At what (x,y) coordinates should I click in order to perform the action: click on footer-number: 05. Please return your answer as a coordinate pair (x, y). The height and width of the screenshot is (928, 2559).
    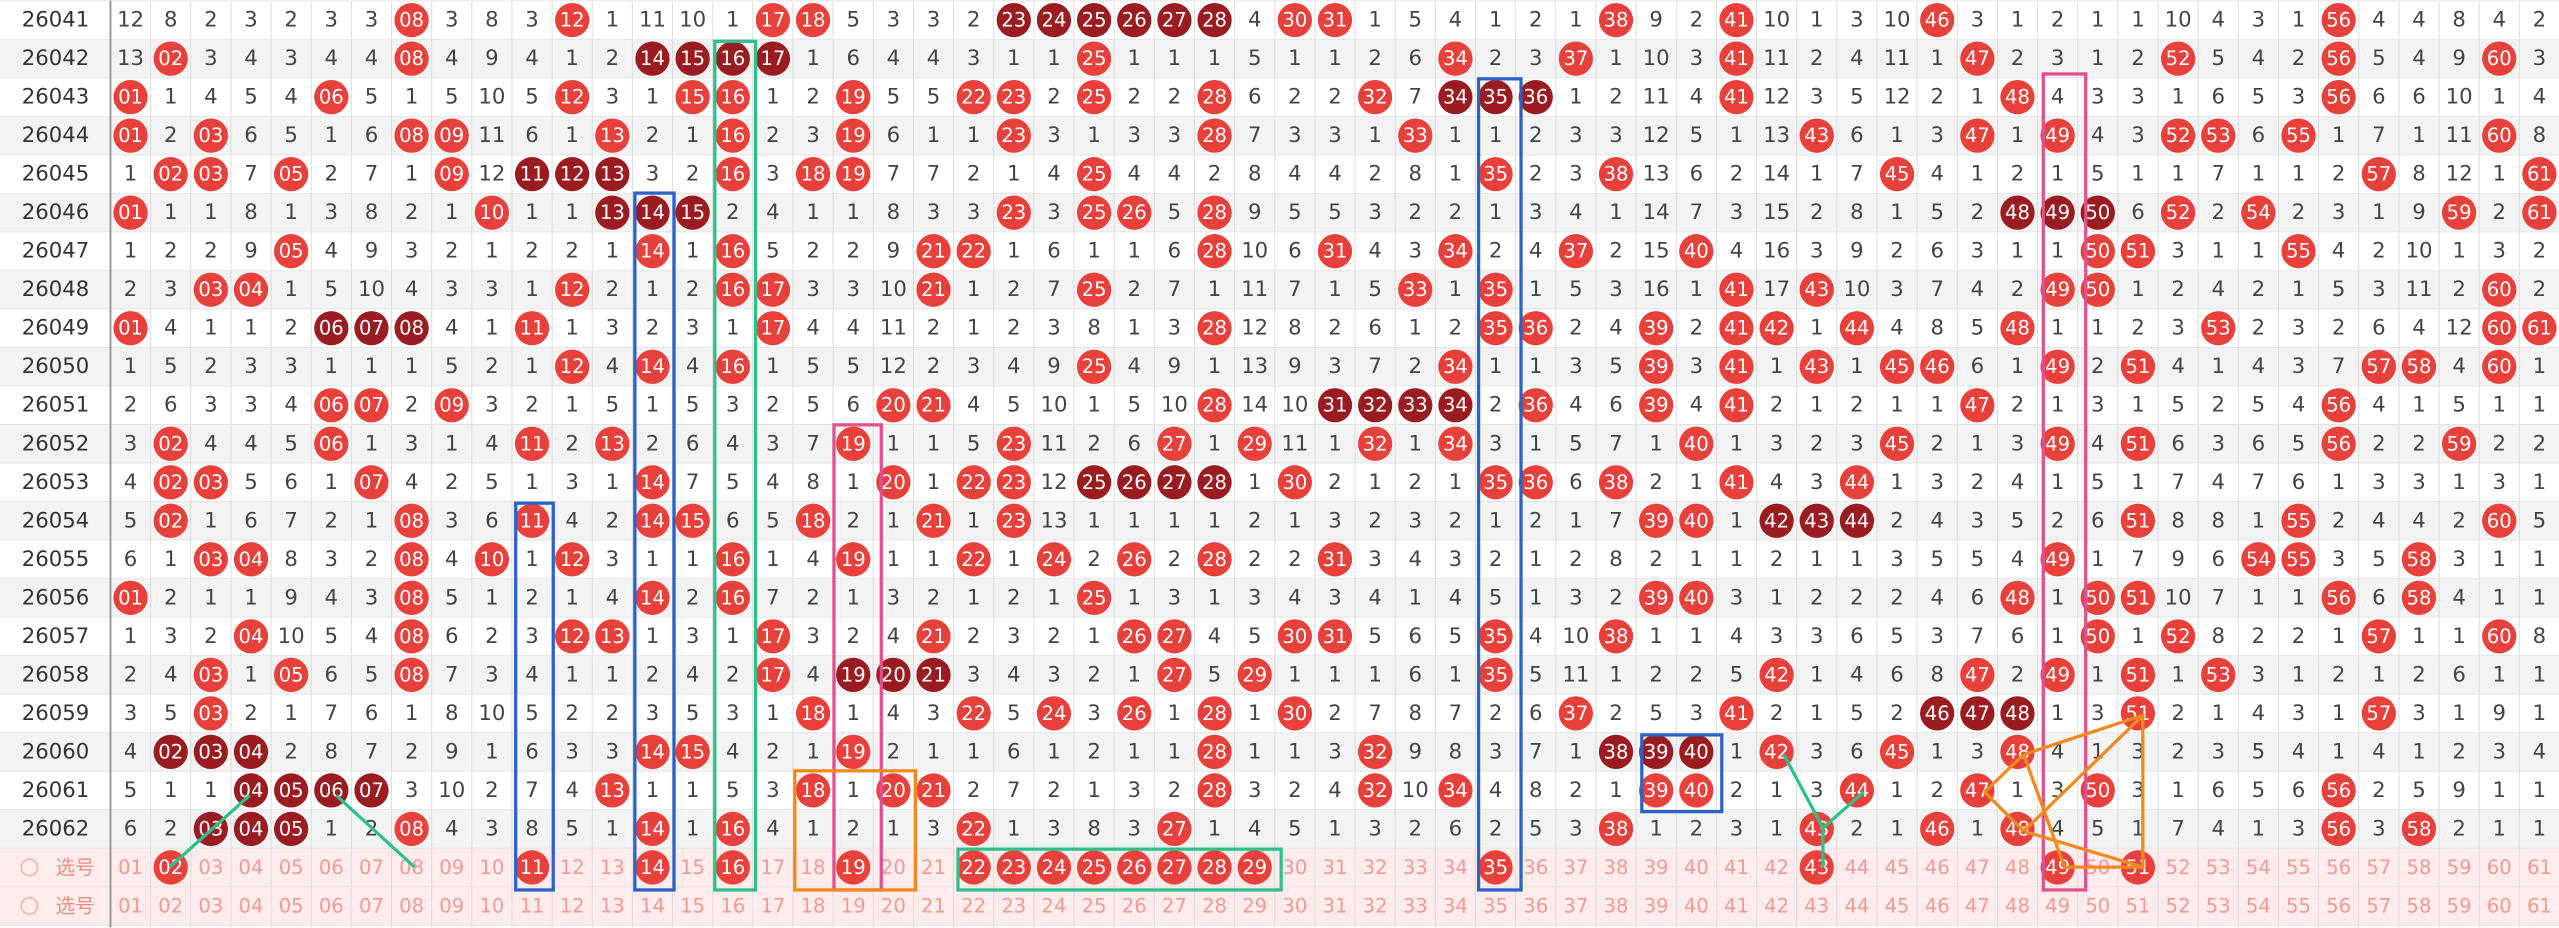
    Looking at the image, I should click on (291, 867).